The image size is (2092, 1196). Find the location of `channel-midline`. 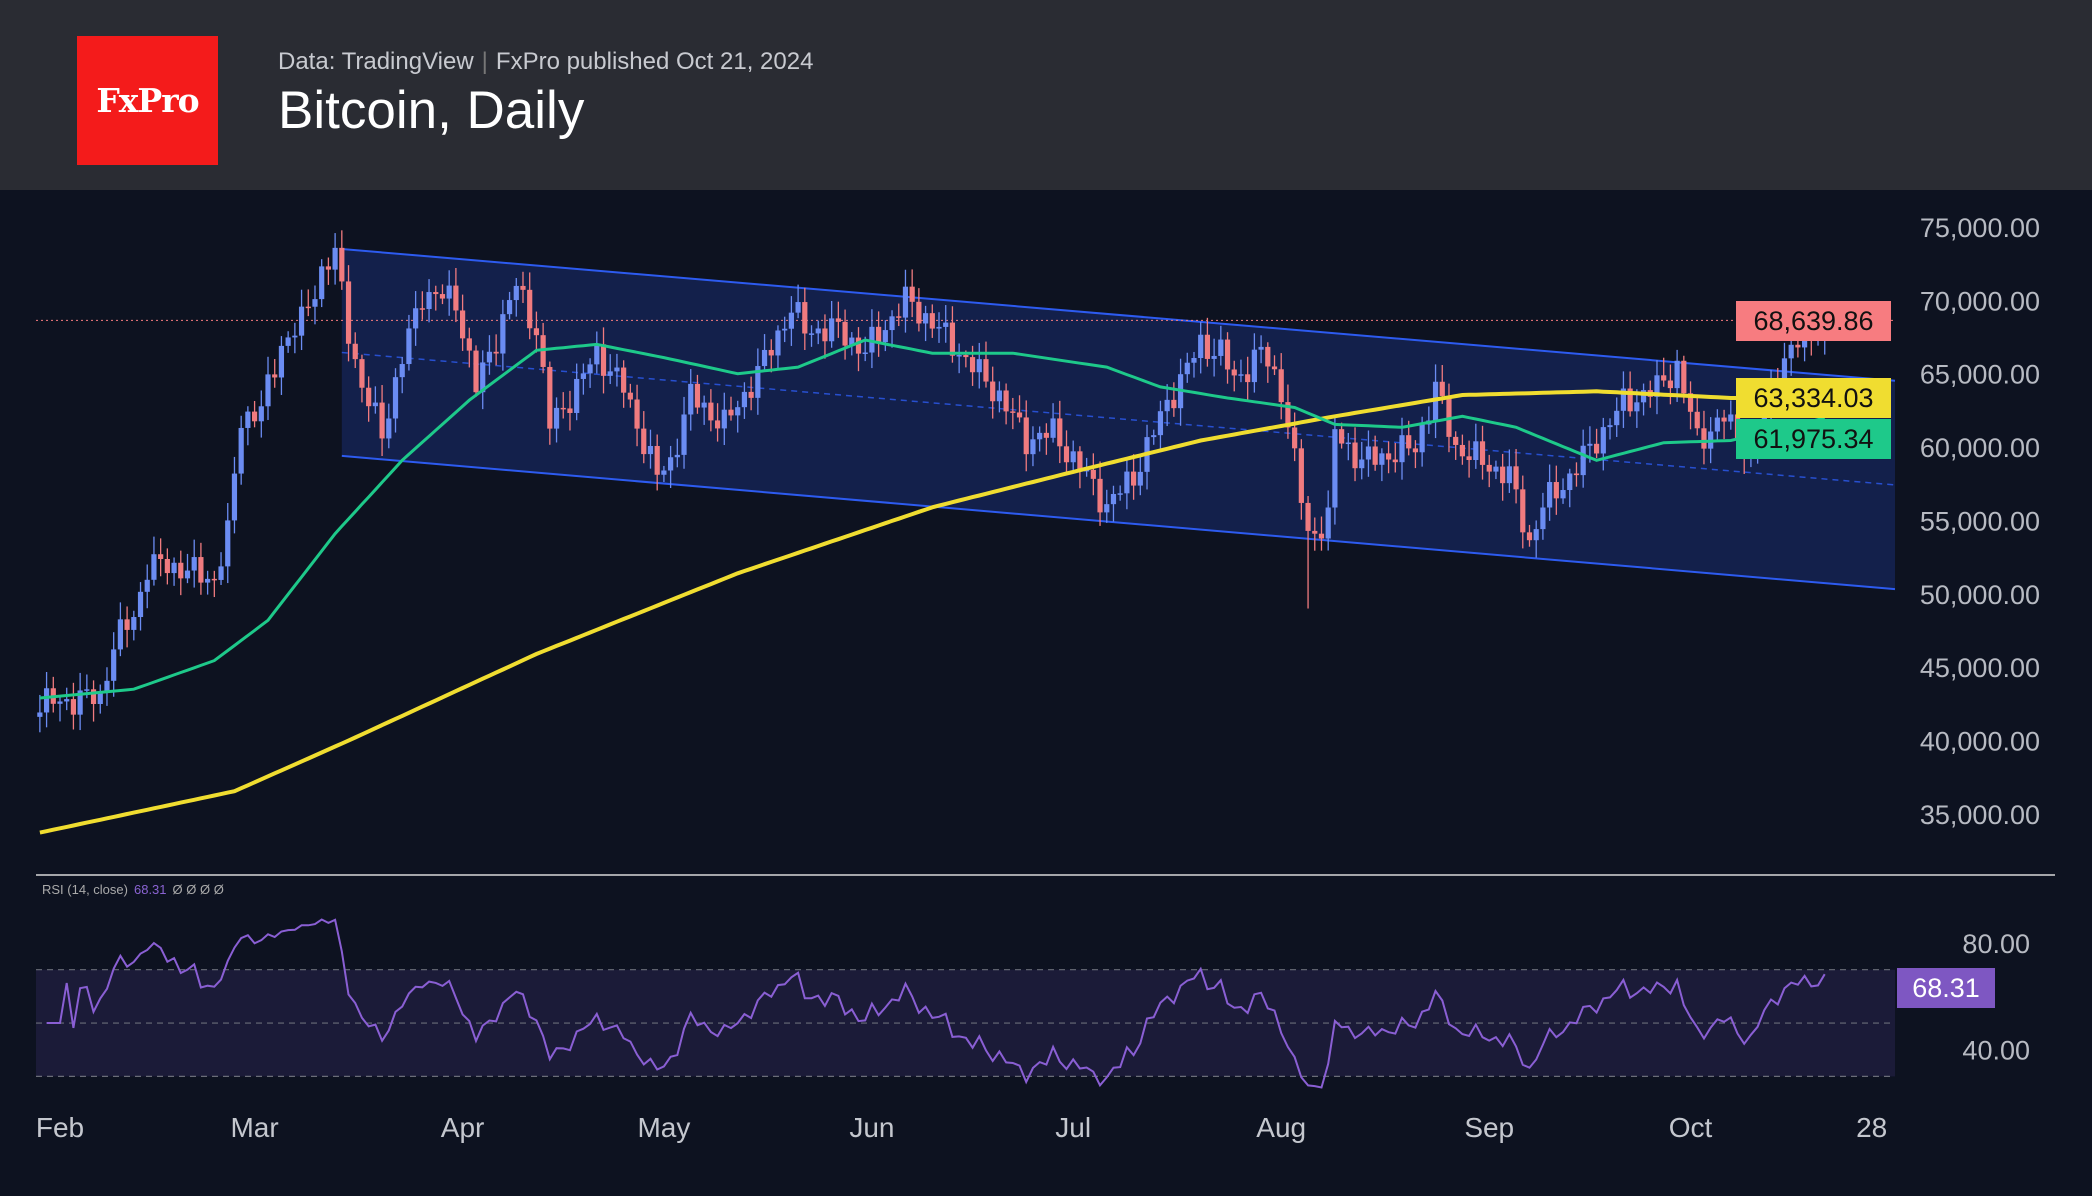

channel-midline is located at coordinates (1118, 418).